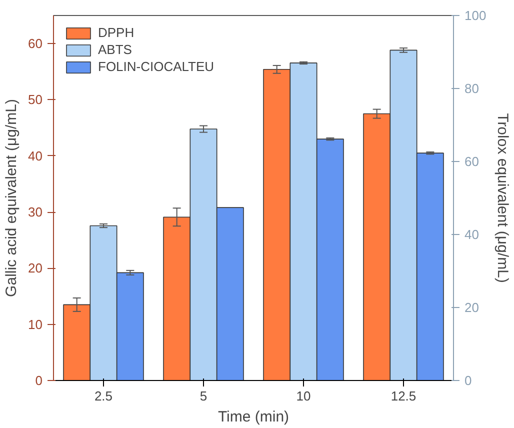  What do you see at coordinates (403, 396) in the screenshot?
I see `x-tick-label: 12.5` at bounding box center [403, 396].